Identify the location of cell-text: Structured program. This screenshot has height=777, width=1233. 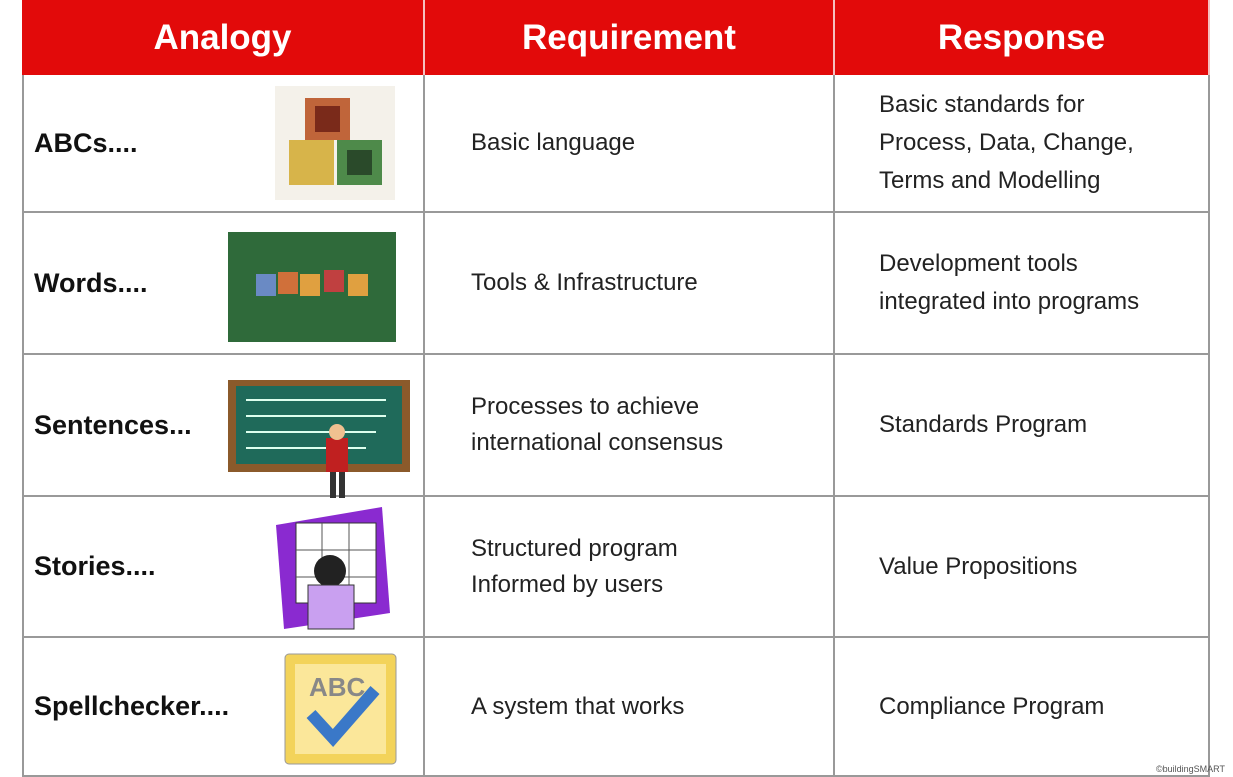
(574, 548).